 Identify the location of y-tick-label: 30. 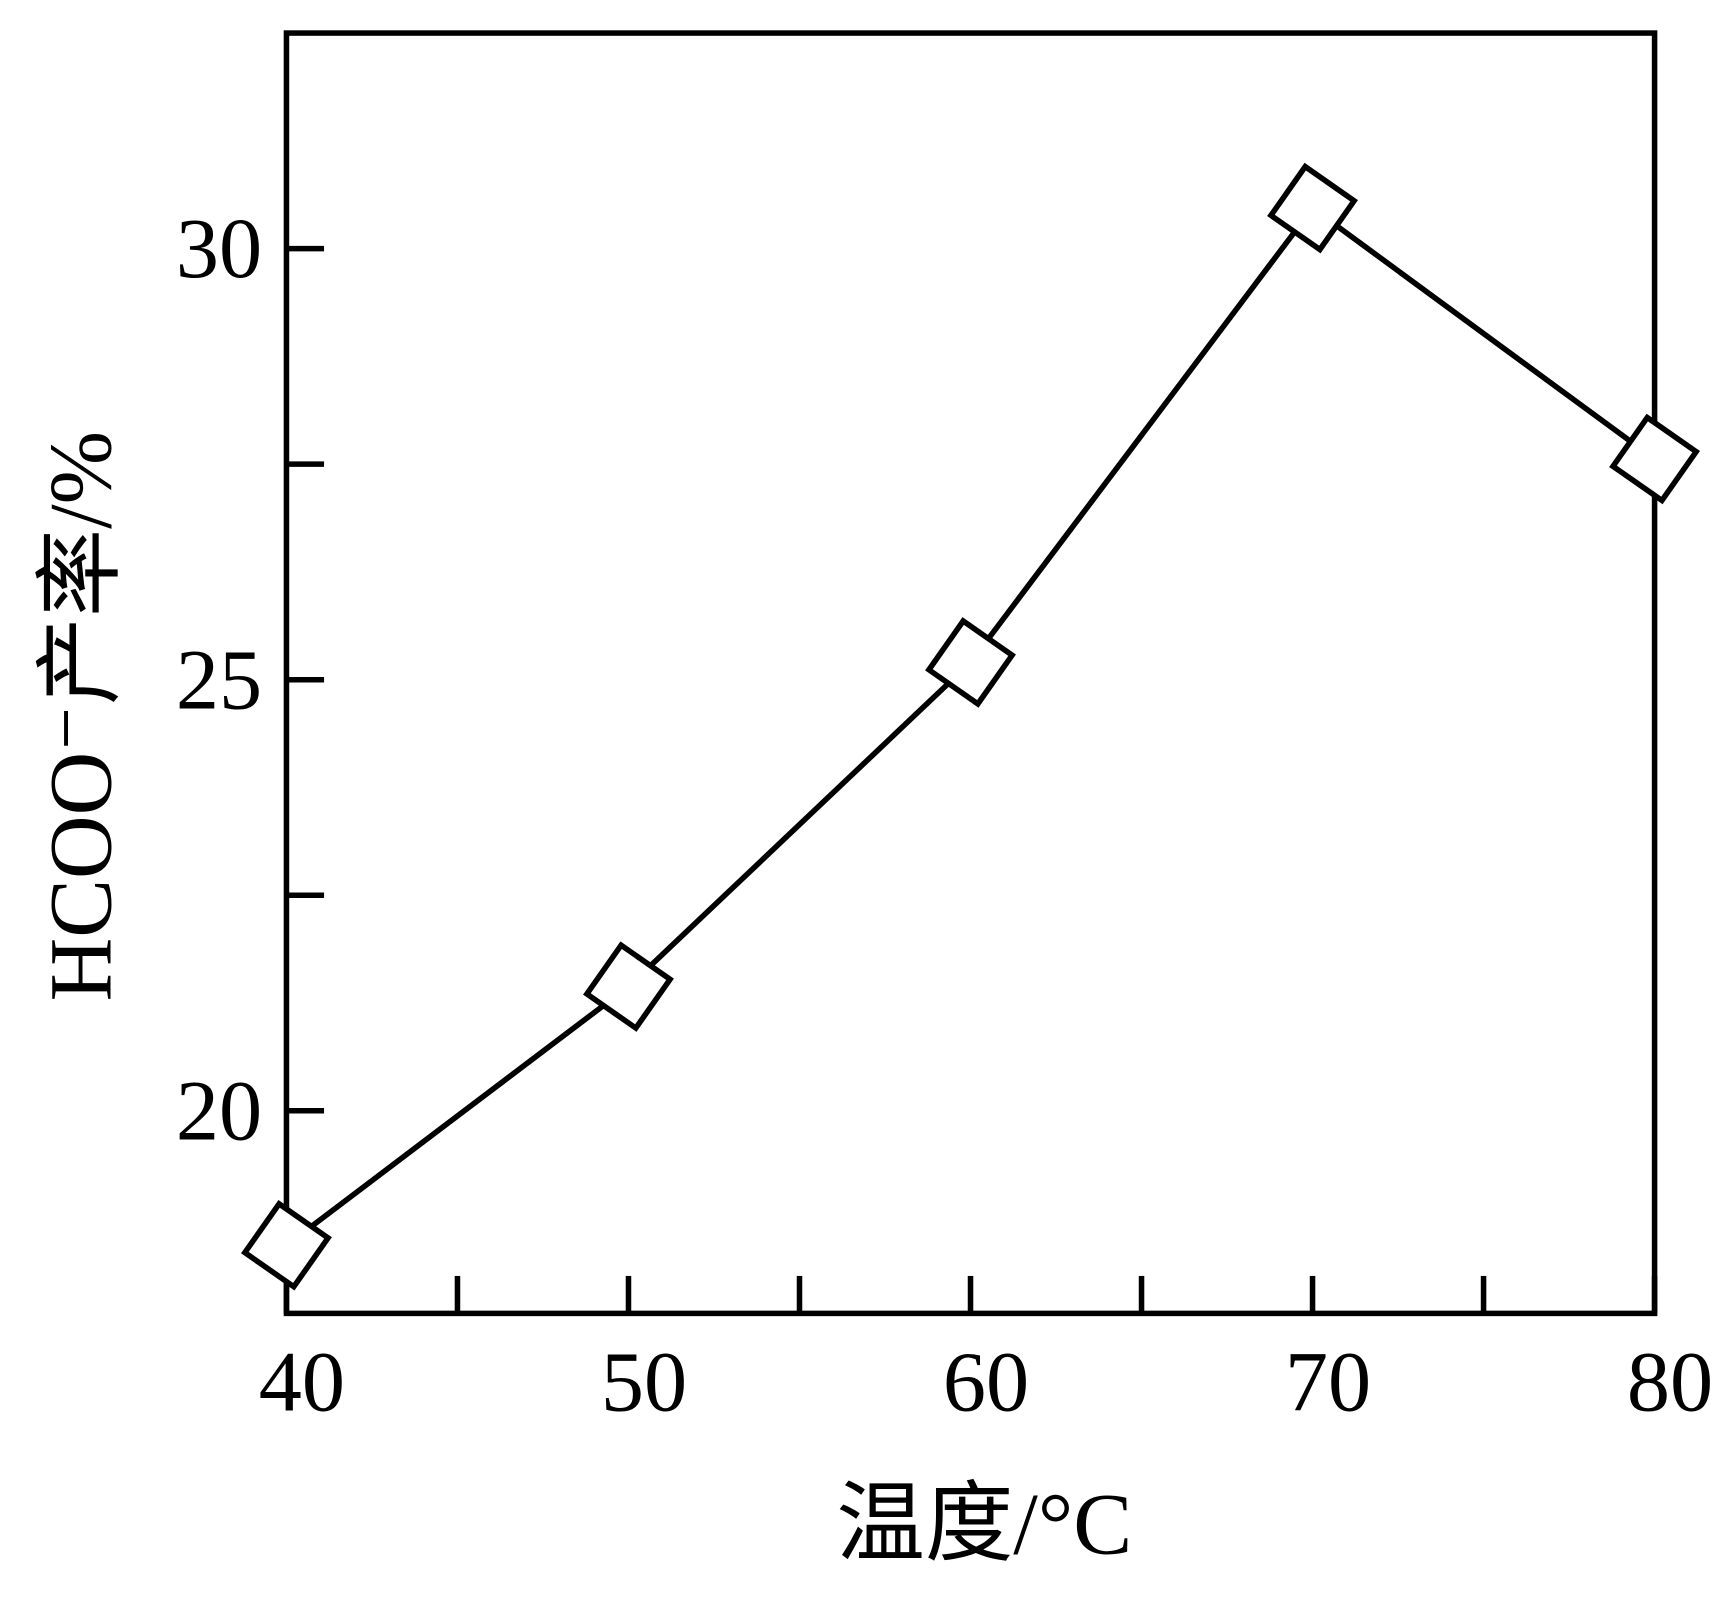
(219, 248).